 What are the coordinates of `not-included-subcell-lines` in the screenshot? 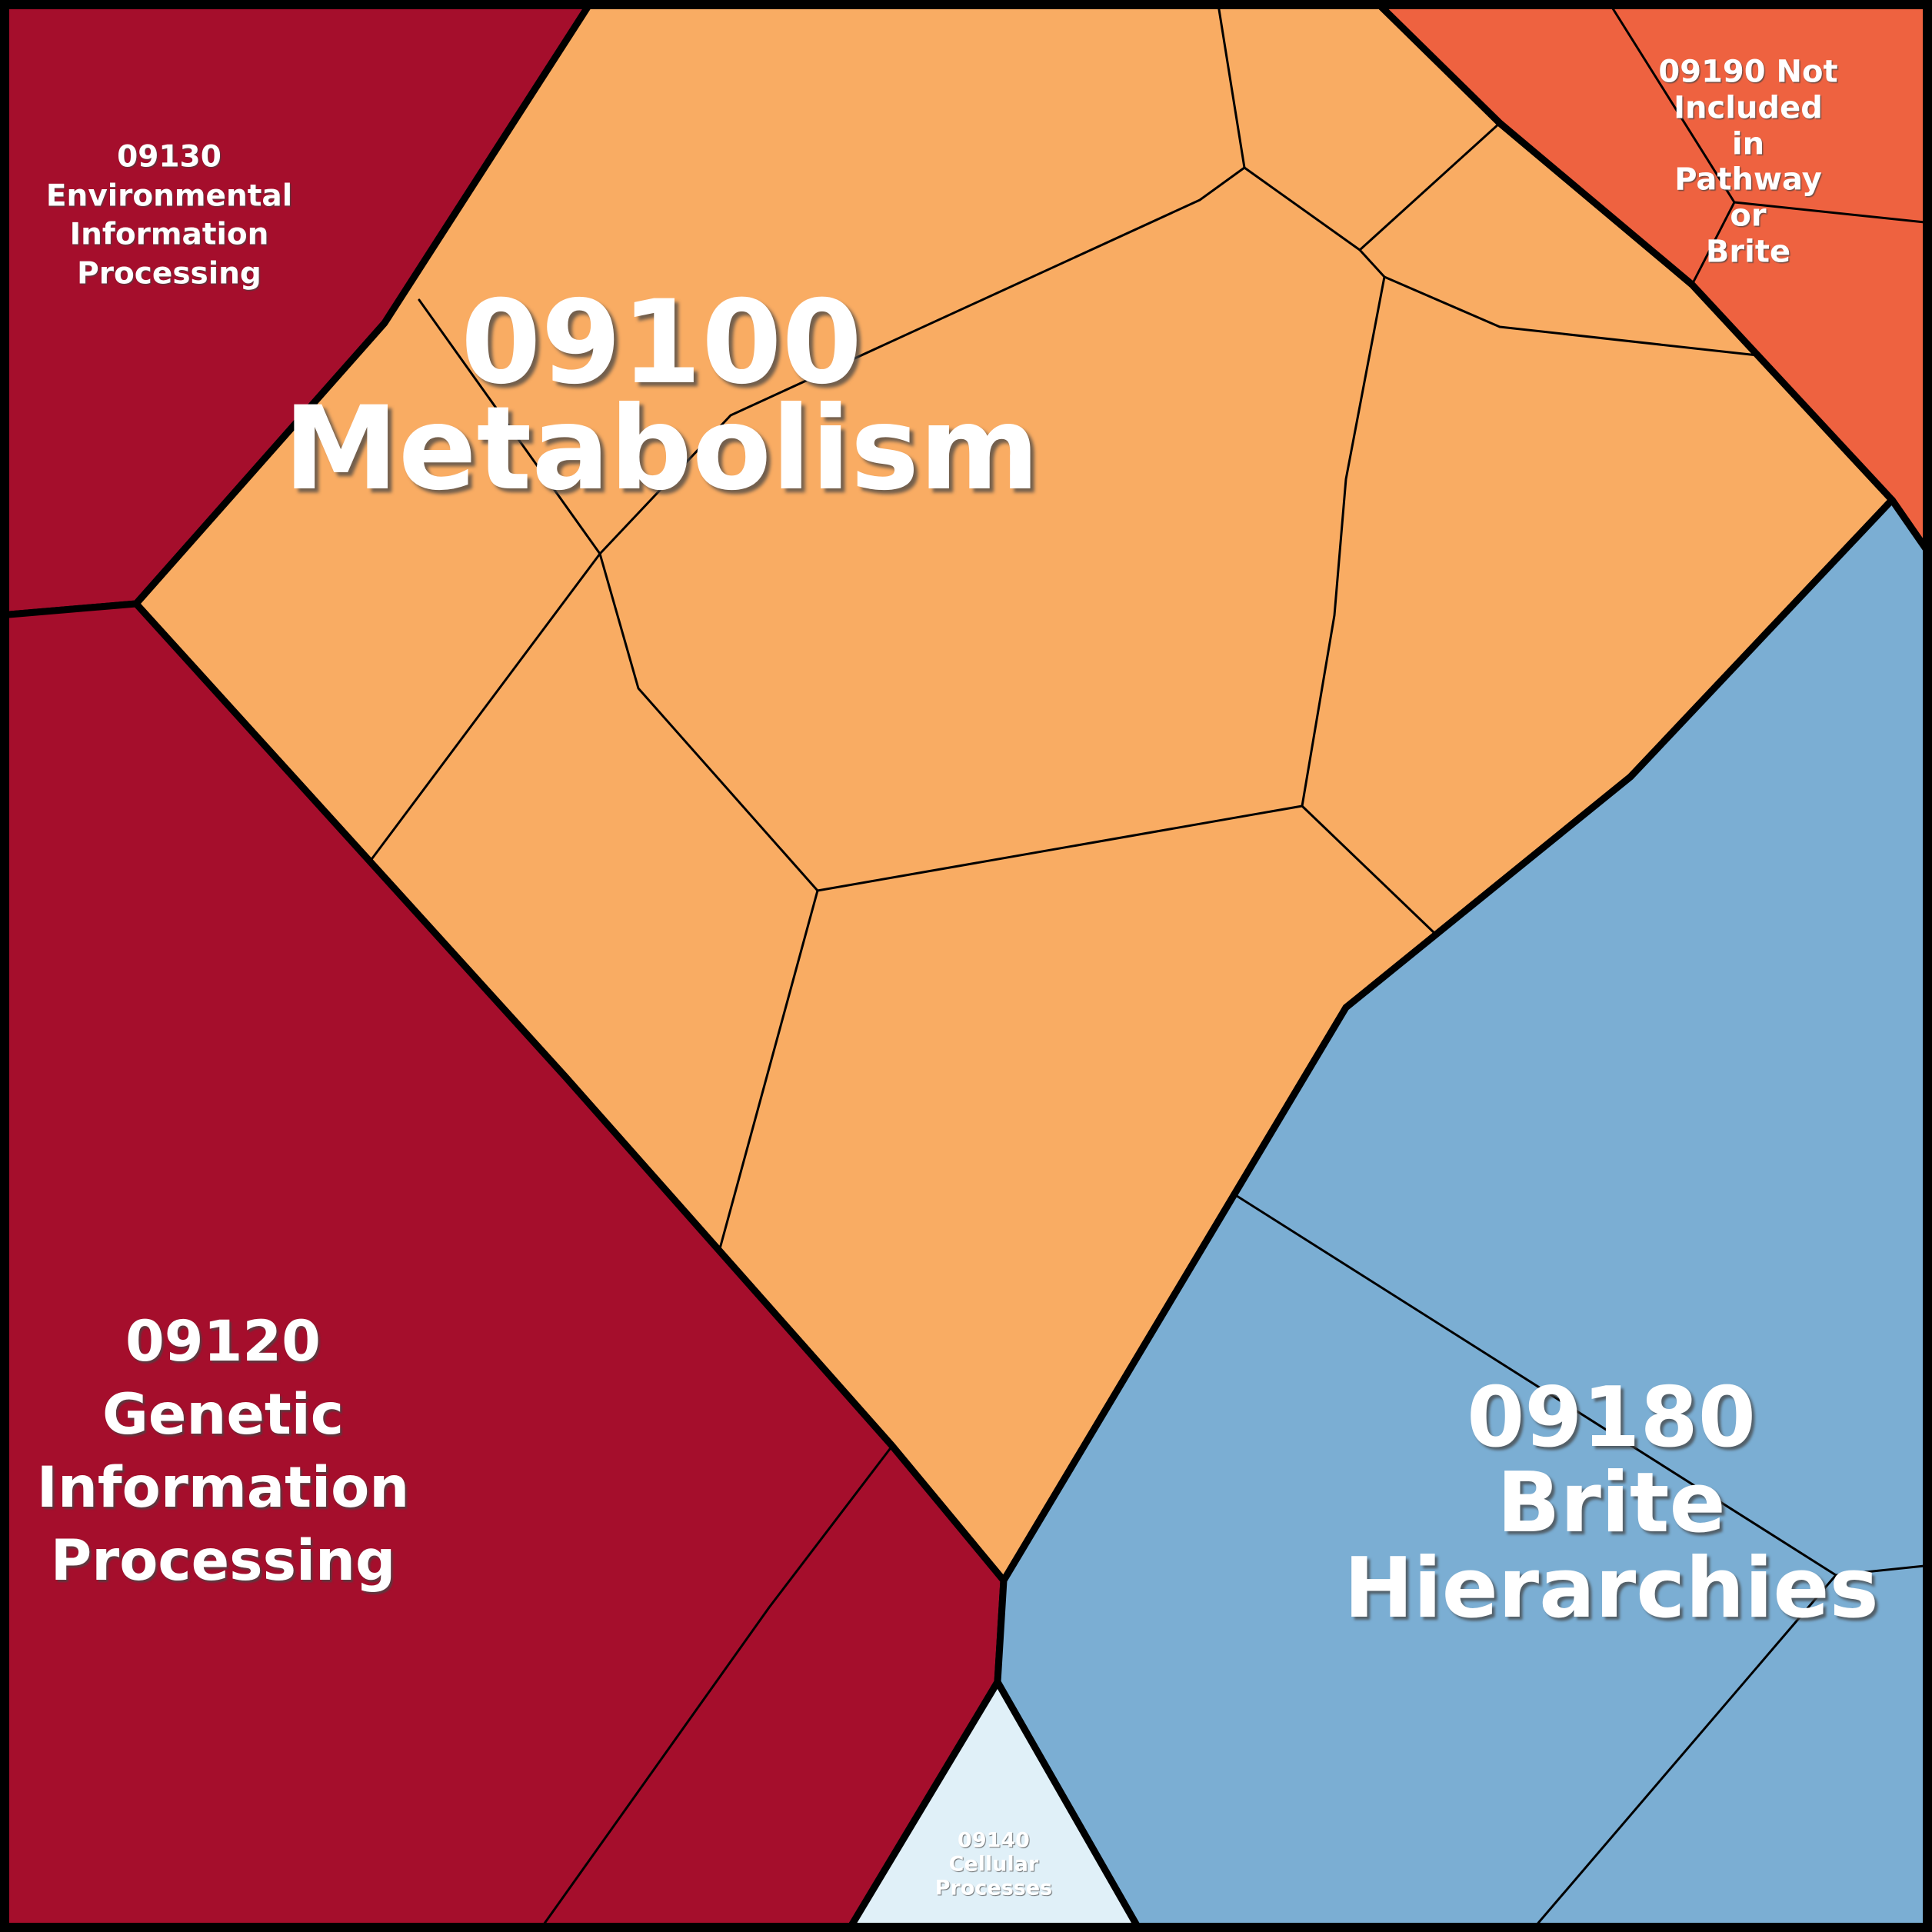 It's located at (1769, 143).